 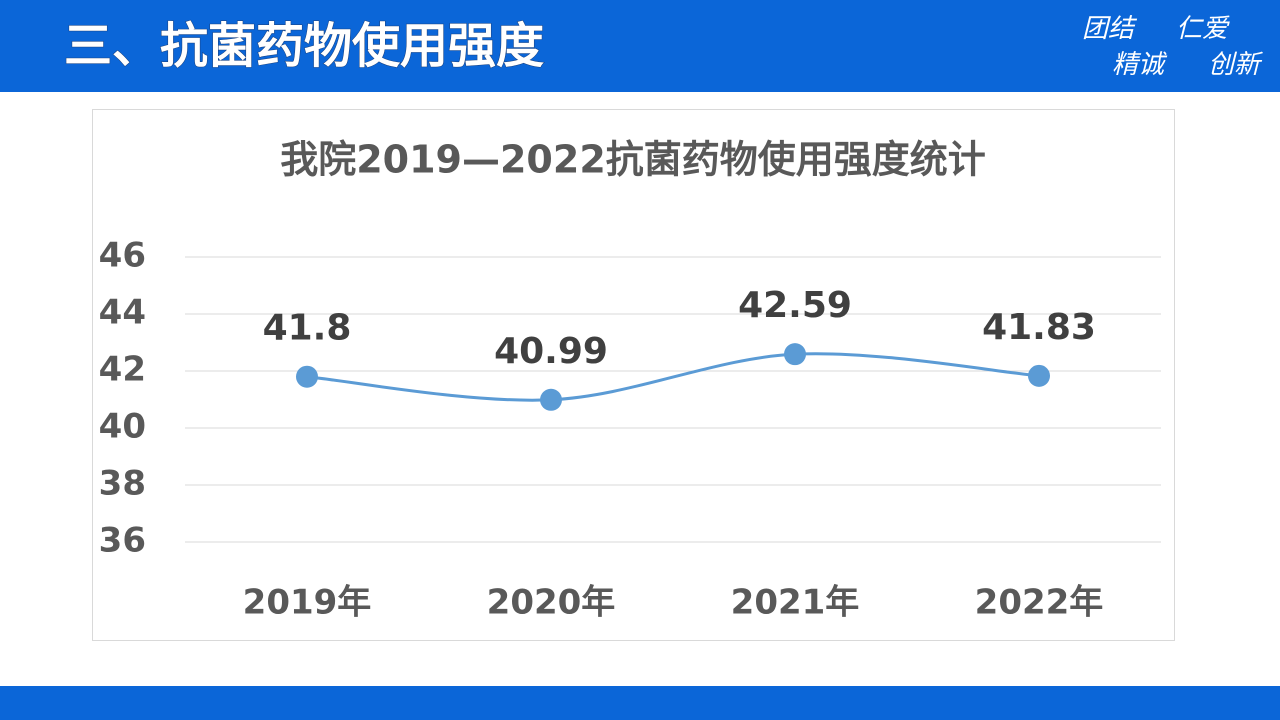 I want to click on header-bar, so click(x=640, y=46).